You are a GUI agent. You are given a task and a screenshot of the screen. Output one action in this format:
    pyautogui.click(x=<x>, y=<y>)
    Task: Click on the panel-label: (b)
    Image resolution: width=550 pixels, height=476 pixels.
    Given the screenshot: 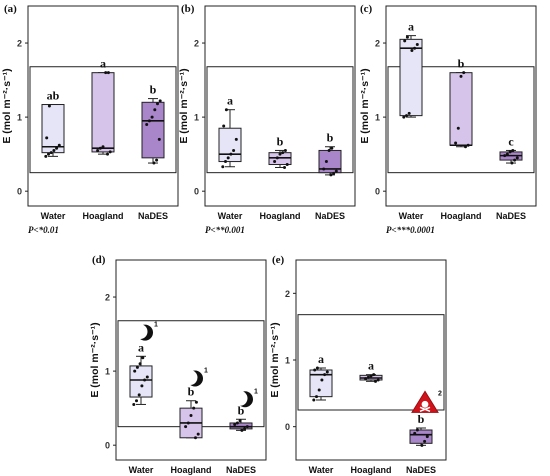 What is the action you would take?
    pyautogui.click(x=188, y=9)
    